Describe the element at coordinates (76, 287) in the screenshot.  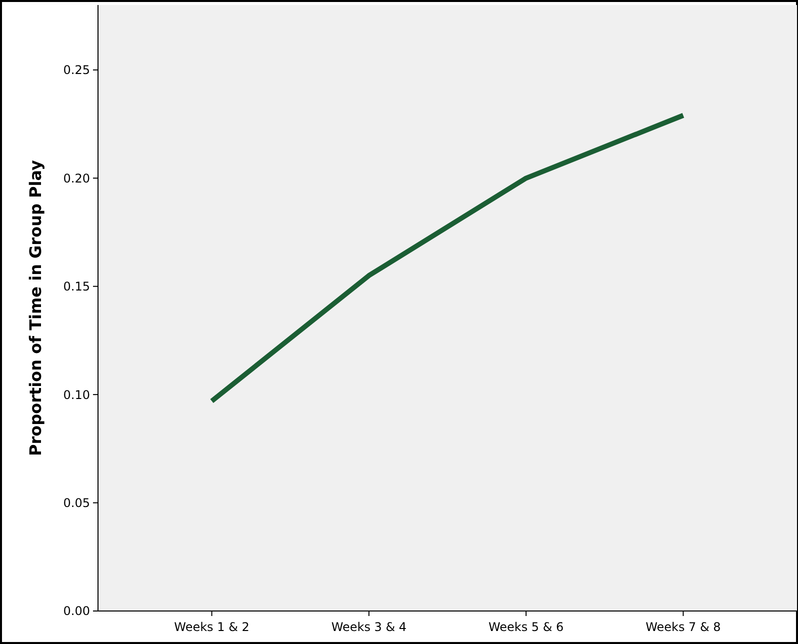
I see `y-tick-label: 0.15` at that location.